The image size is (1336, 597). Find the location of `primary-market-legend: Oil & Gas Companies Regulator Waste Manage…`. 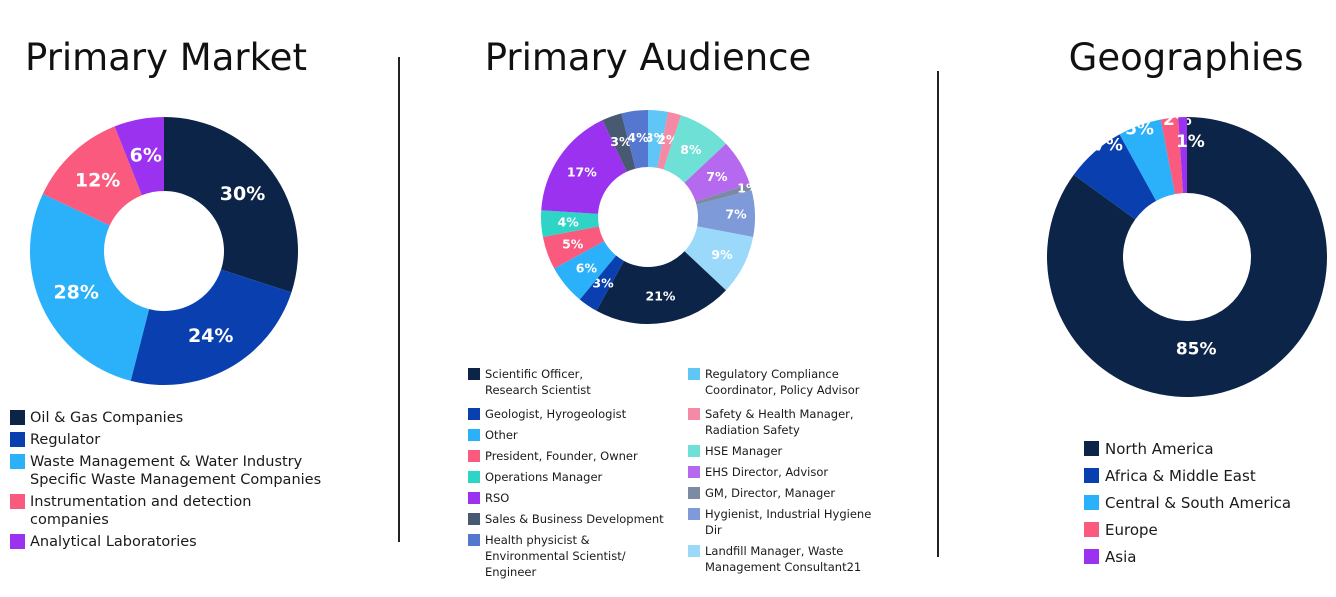

primary-market-legend: Oil & Gas Companies Regulator Waste Manage… is located at coordinates (175, 482).